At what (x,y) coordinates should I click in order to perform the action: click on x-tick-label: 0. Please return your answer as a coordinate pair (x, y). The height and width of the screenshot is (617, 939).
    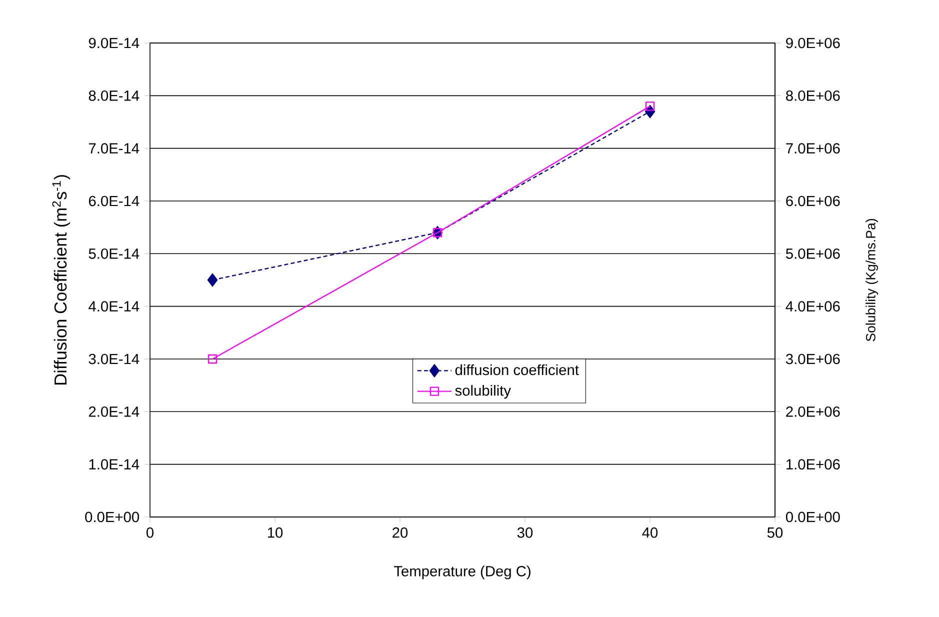
    Looking at the image, I should click on (150, 532).